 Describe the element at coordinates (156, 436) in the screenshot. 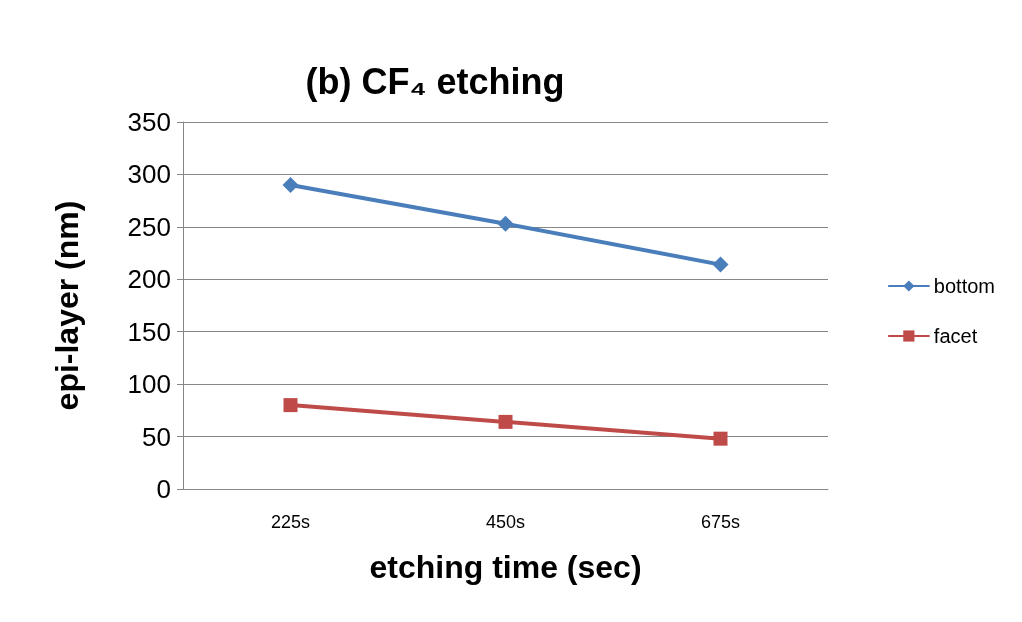

I see `y-tick-label: 50` at that location.